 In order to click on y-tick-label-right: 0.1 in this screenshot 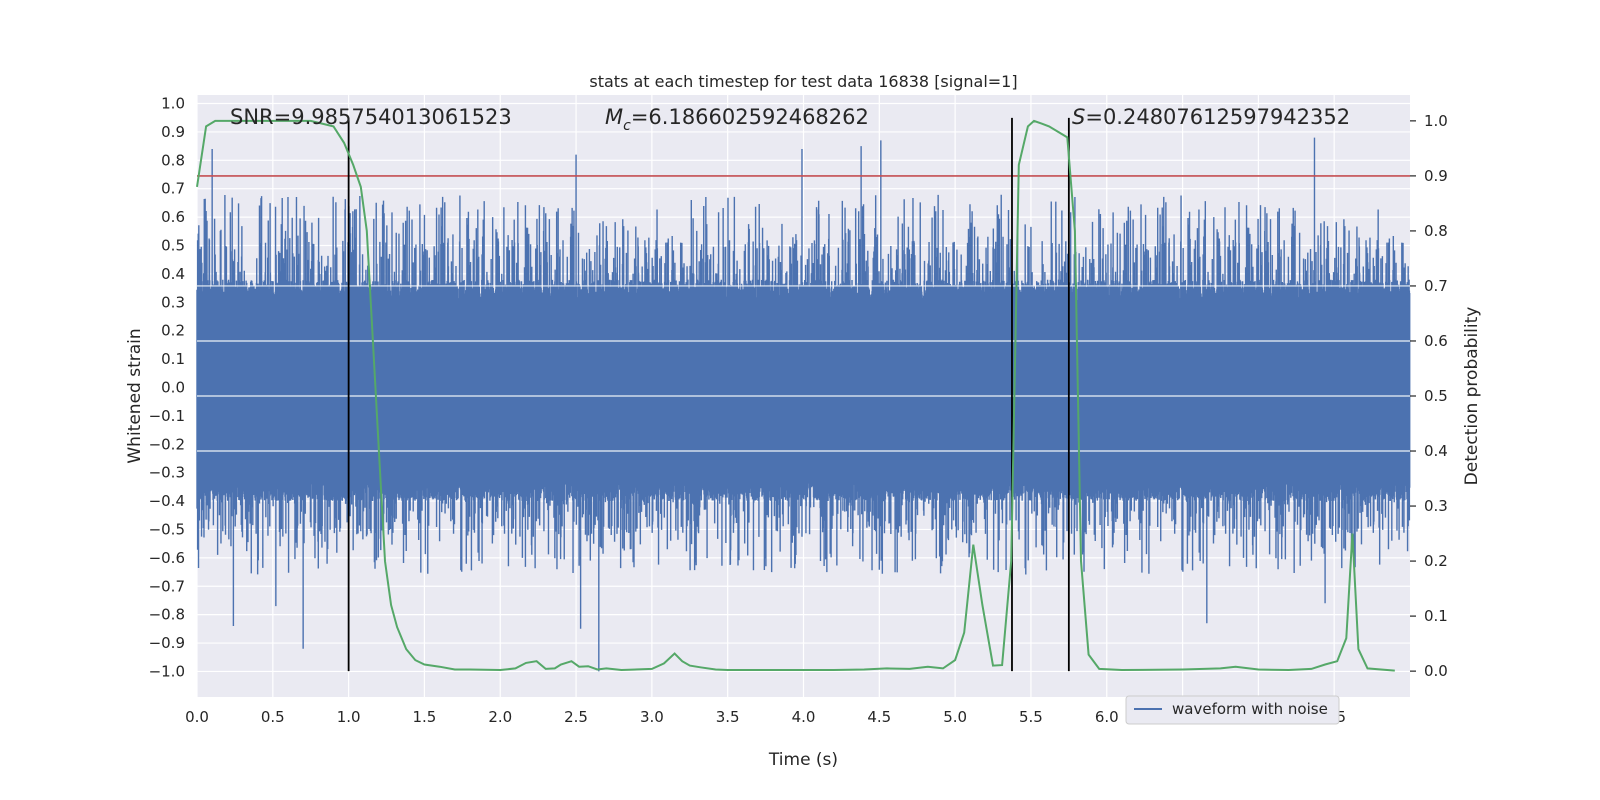, I will do `click(1436, 616)`.